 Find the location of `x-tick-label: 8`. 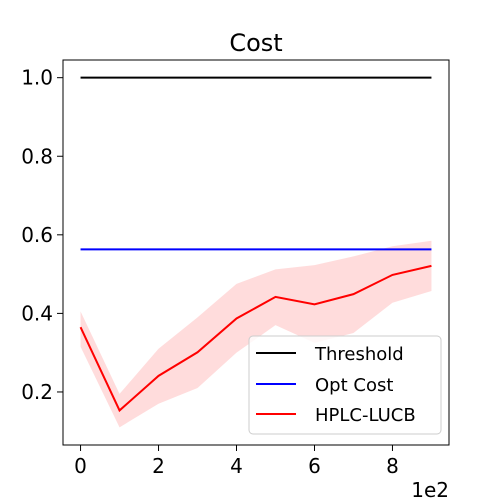

x-tick-label: 8 is located at coordinates (392, 466).